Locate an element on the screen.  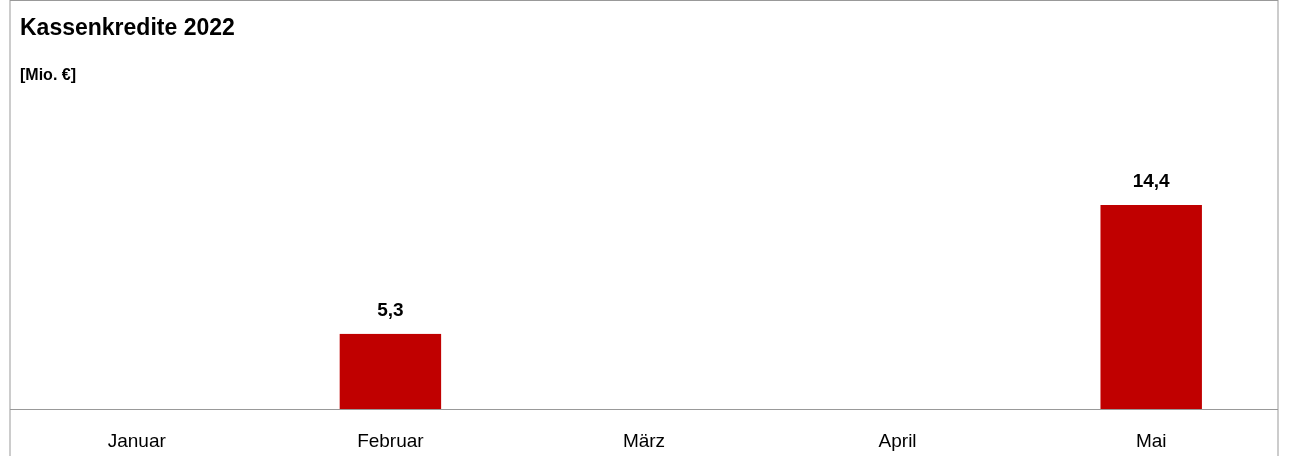
x-tick-label: April is located at coordinates (897, 440).